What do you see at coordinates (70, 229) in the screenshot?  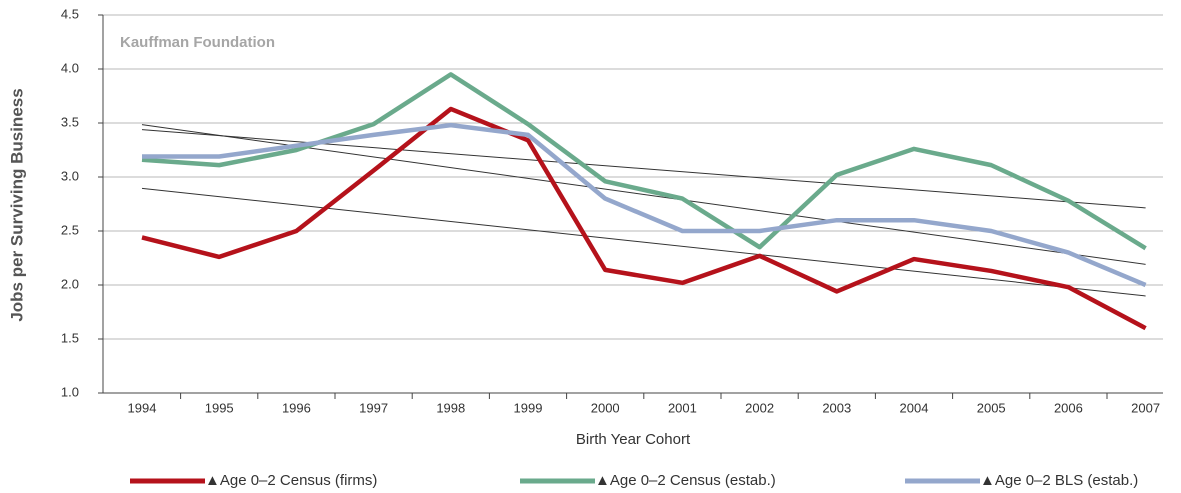 I see `y-tick-label: 2.5` at bounding box center [70, 229].